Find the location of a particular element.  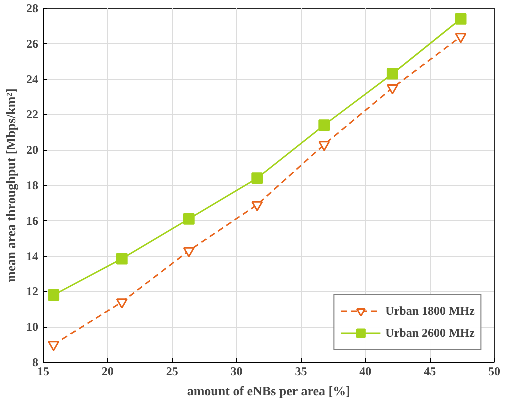

y-tick-label: 14 is located at coordinates (32, 256).